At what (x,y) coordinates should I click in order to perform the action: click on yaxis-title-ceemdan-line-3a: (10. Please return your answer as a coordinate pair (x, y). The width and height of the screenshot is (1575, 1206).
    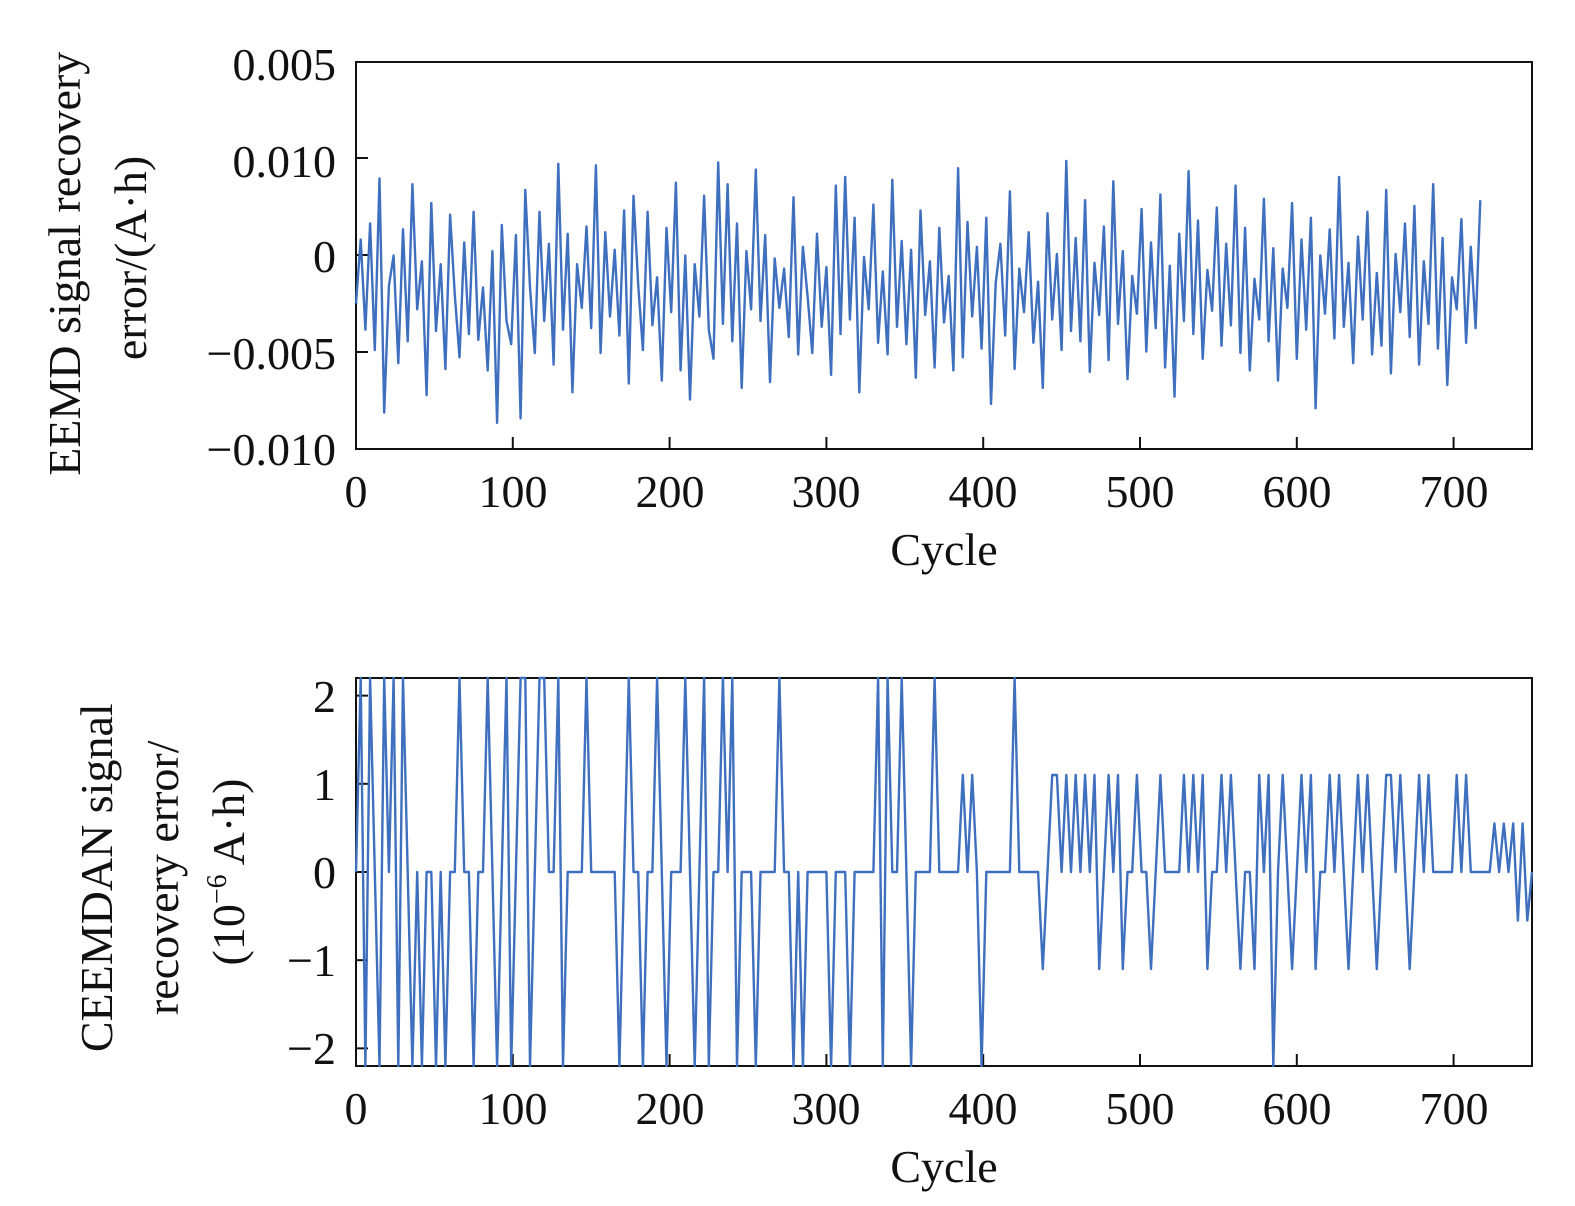
    Looking at the image, I should click on (228, 934).